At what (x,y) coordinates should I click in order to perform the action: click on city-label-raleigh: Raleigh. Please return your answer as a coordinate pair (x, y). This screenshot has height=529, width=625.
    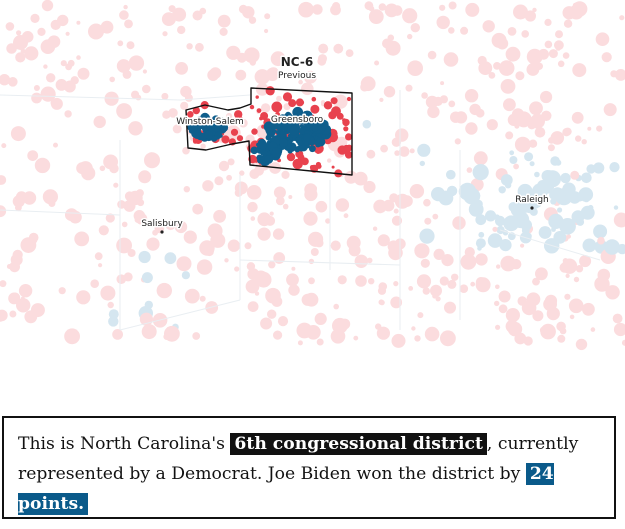
    Looking at the image, I should click on (532, 200).